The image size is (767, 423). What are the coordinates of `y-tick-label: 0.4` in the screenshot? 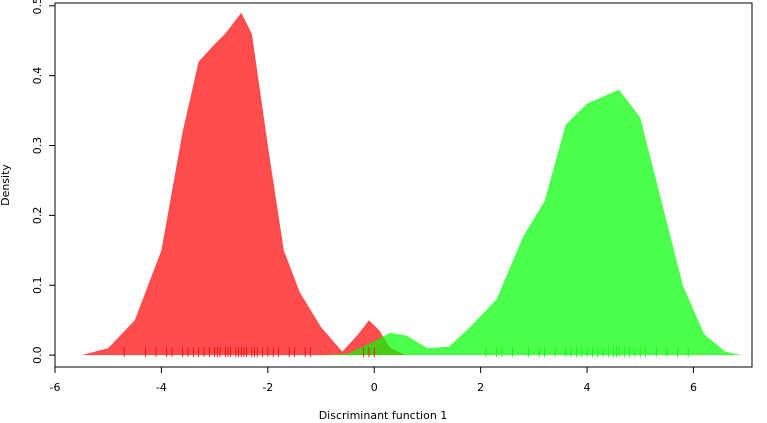 It's located at (37, 76).